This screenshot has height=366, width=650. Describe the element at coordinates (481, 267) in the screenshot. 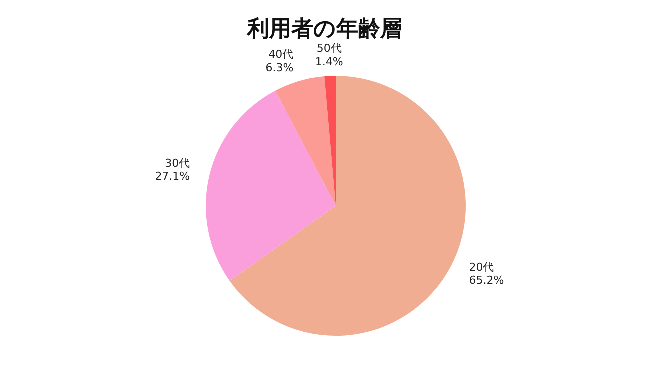

I see `slice-label: 20代` at that location.